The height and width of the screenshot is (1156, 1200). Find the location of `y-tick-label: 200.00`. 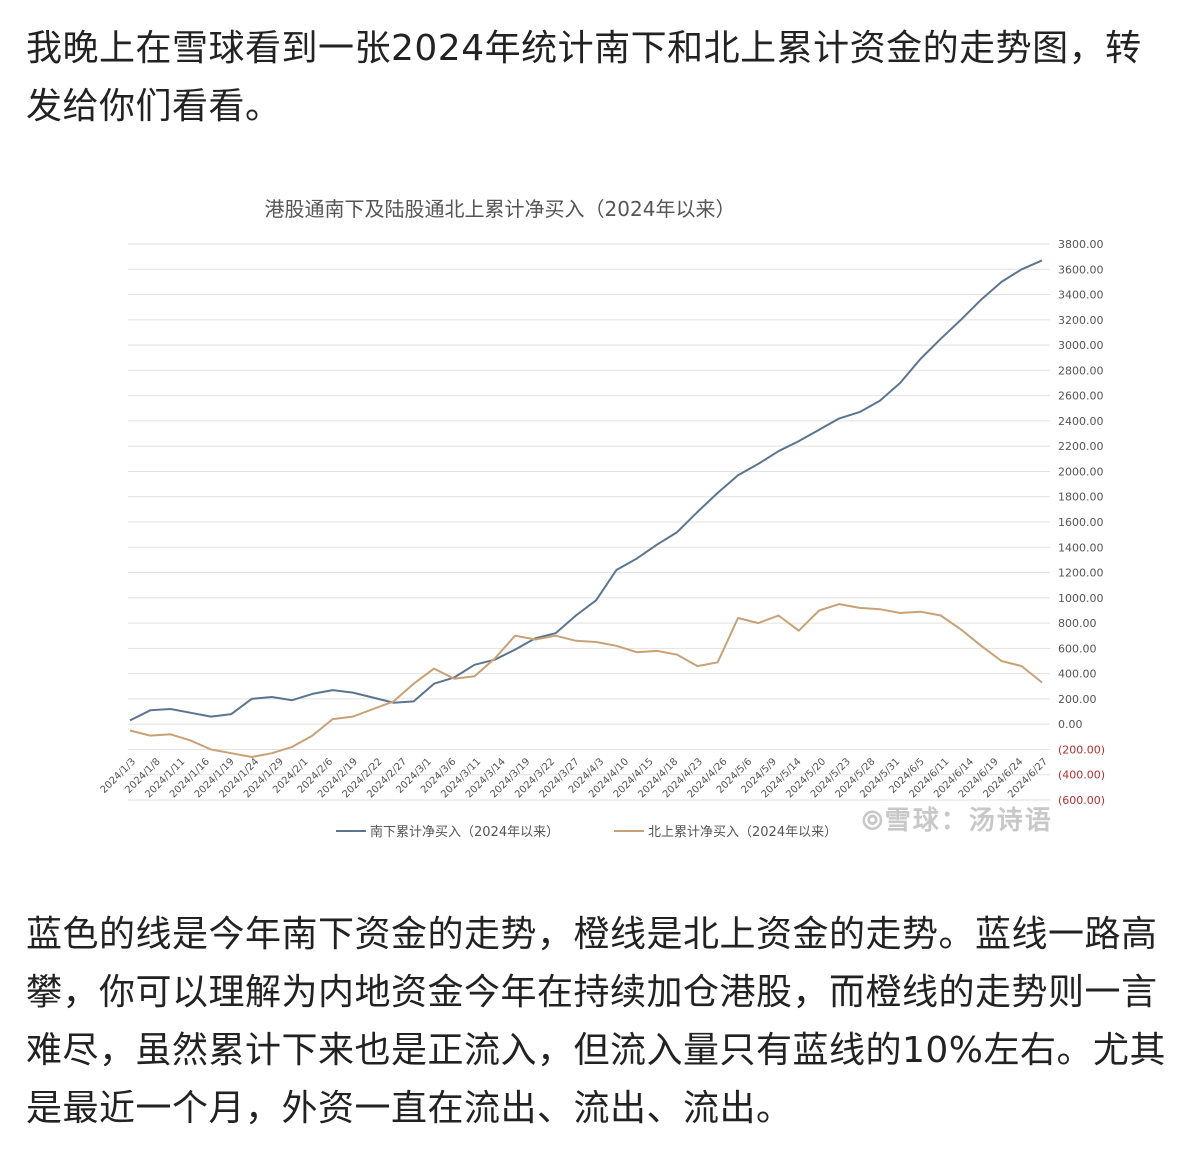

y-tick-label: 200.00 is located at coordinates (1077, 699).